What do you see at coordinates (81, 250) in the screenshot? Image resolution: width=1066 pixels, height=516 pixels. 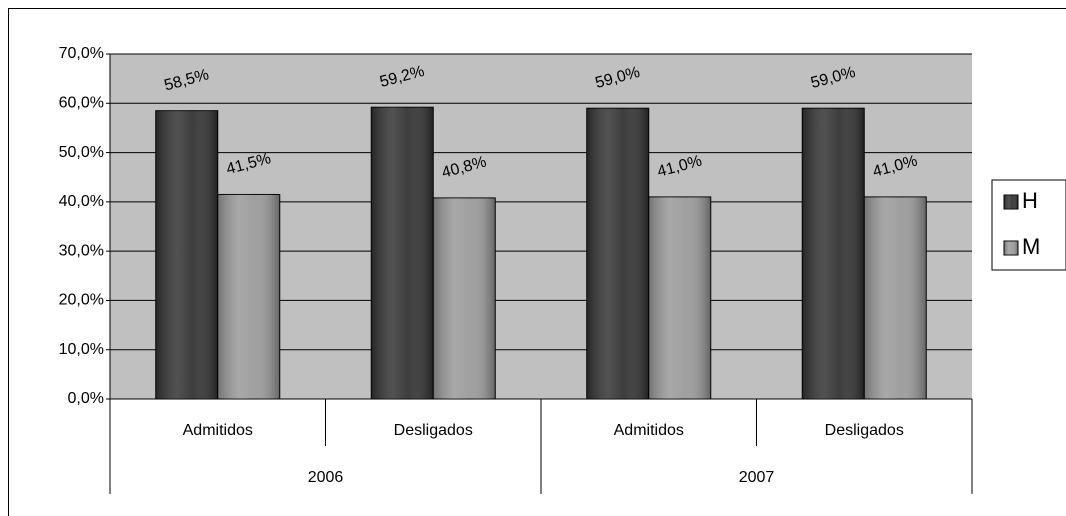 I see `y-tick-label: 30,0%` at bounding box center [81, 250].